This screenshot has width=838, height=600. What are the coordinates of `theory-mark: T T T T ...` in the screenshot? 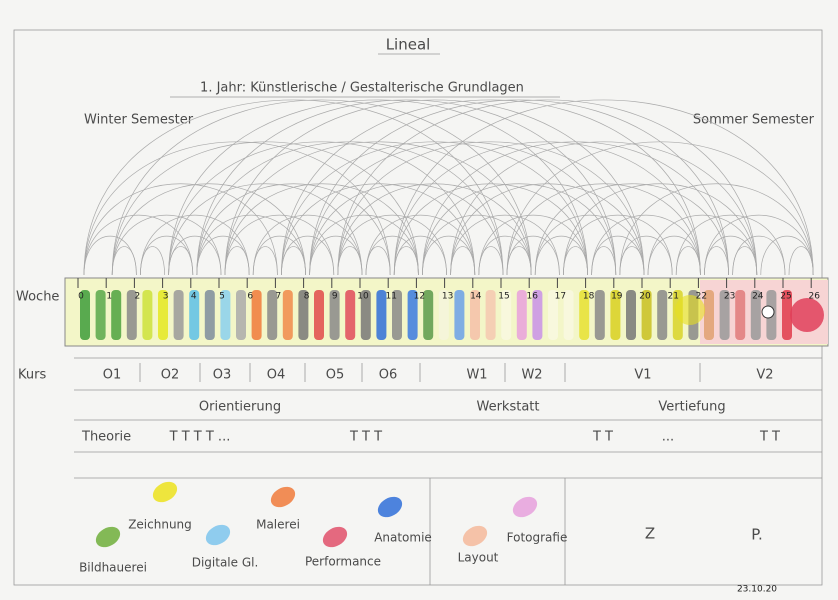 It's located at (200, 437).